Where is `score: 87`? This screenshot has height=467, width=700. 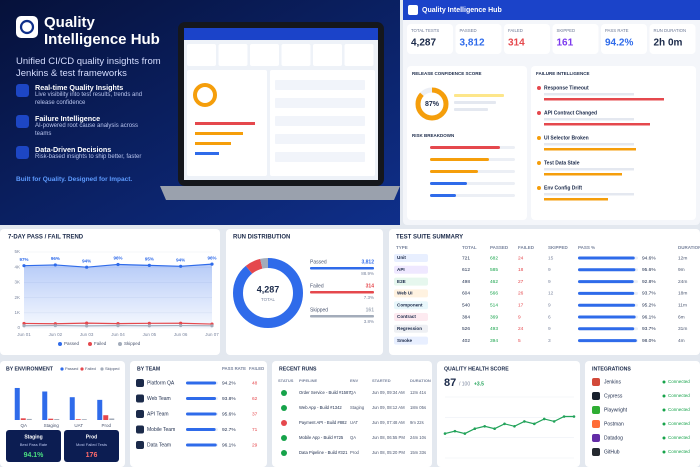 score: 87 is located at coordinates (450, 383).